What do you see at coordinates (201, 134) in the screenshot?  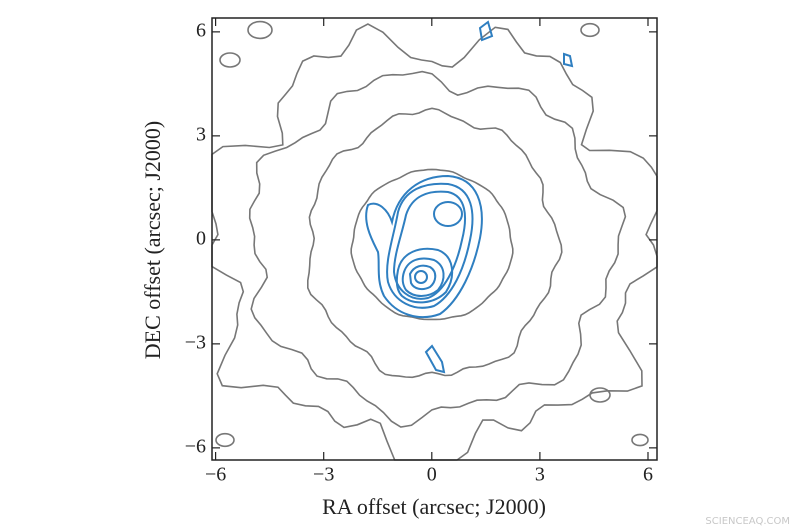 I see `y-tick-label: 3` at bounding box center [201, 134].